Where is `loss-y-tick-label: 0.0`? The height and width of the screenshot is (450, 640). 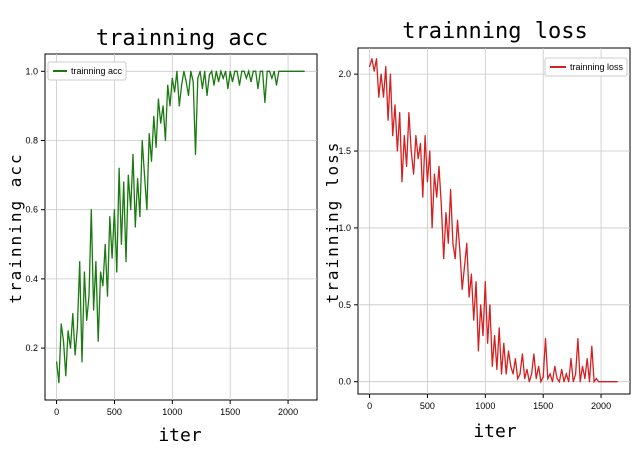
loss-y-tick-label: 0.0 is located at coordinates (344, 382).